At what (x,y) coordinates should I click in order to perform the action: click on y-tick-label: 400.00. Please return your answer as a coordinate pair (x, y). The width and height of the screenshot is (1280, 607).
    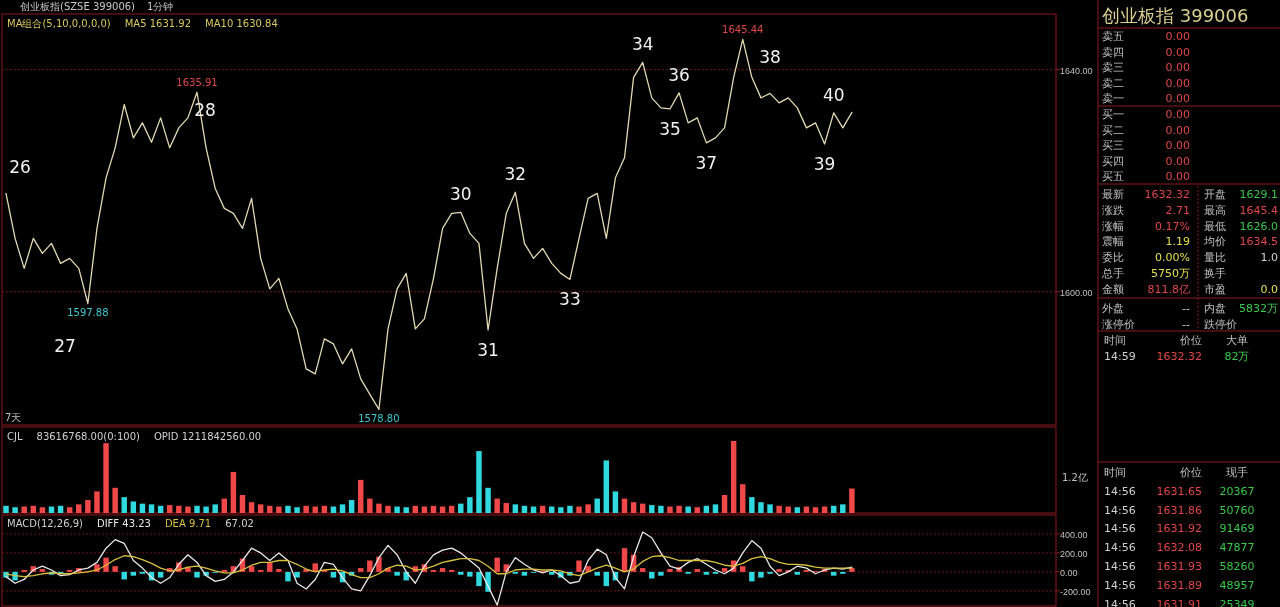
    Looking at the image, I should click on (1074, 534).